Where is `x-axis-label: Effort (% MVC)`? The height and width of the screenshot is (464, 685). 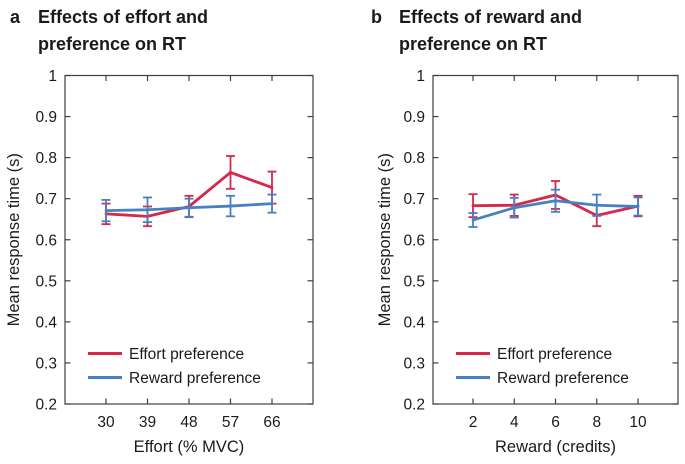
x-axis-label: Effort (% MVC) is located at coordinates (189, 447).